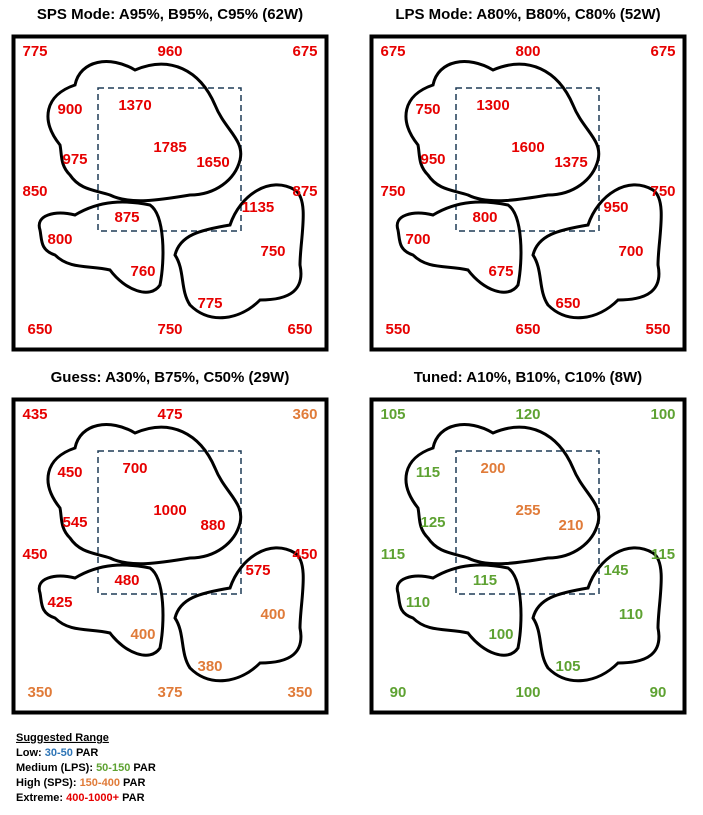 The height and width of the screenshot is (815, 703). Describe the element at coordinates (492, 468) in the screenshot. I see `par-reading: 200` at that location.